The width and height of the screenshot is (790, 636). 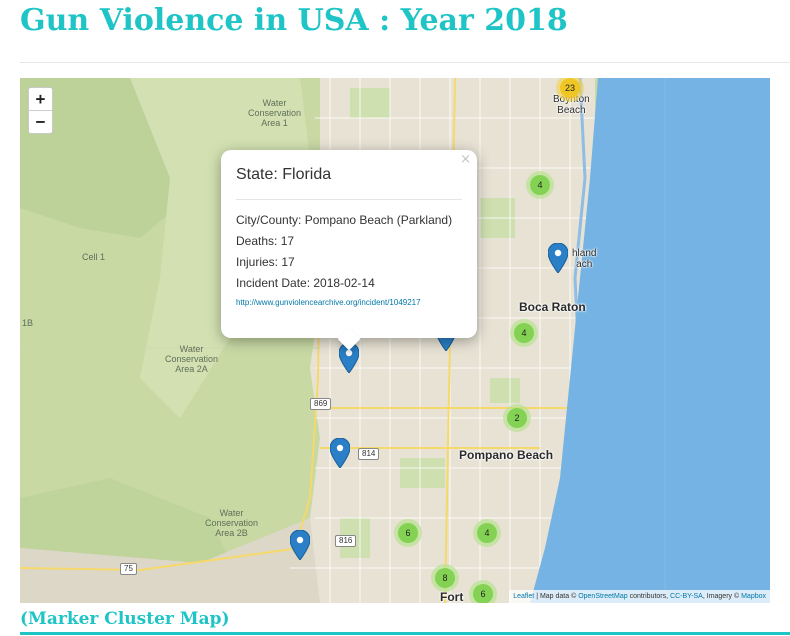 I want to click on mapbox-link: Mapbox, so click(x=753, y=596).